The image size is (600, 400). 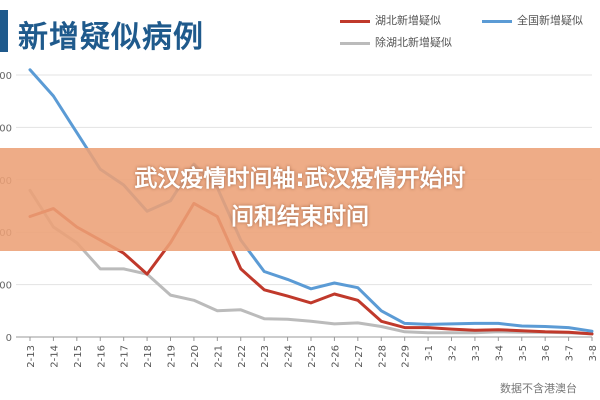 I want to click on legend-item-non-hubei: 除湖北新增疑似, so click(x=396, y=42).